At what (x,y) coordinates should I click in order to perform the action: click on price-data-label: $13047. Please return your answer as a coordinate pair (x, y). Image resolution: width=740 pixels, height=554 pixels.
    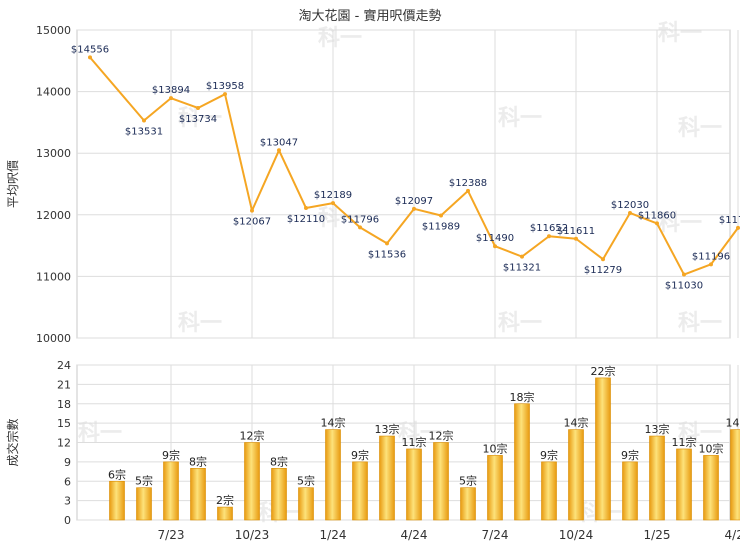
    Looking at the image, I should click on (279, 142).